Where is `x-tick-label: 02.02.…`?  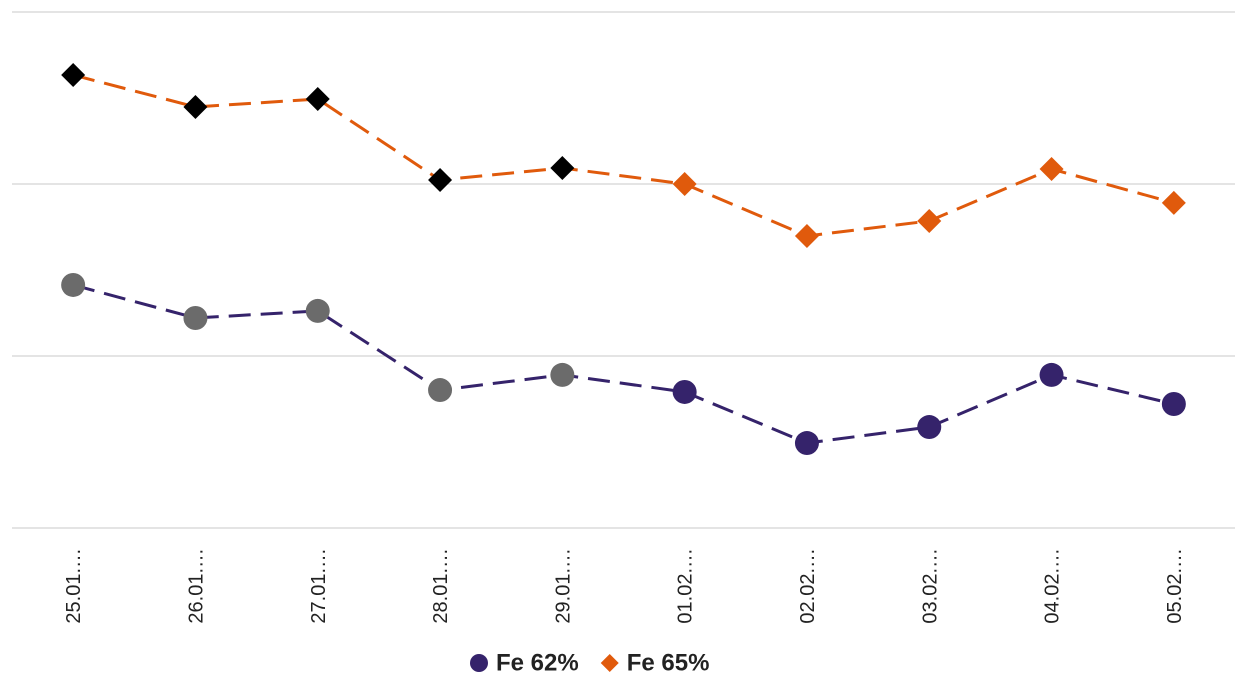
x-tick-label: 02.02.… is located at coordinates (808, 586).